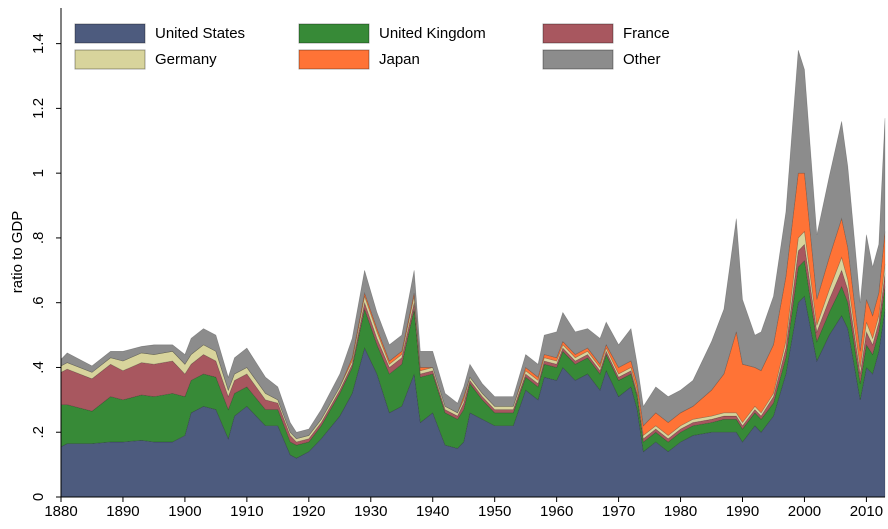 The image size is (888, 529). Describe the element at coordinates (38, 108) in the screenshot. I see `y-tick-label: 1.2` at that location.